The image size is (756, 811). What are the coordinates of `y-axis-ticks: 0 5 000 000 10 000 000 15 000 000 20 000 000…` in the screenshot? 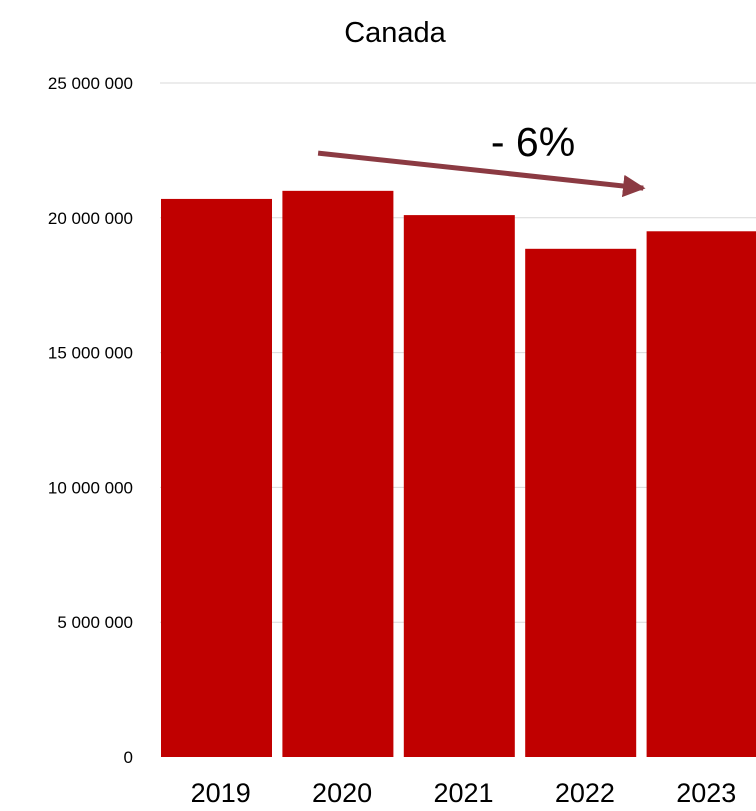 It's located at (90, 420).